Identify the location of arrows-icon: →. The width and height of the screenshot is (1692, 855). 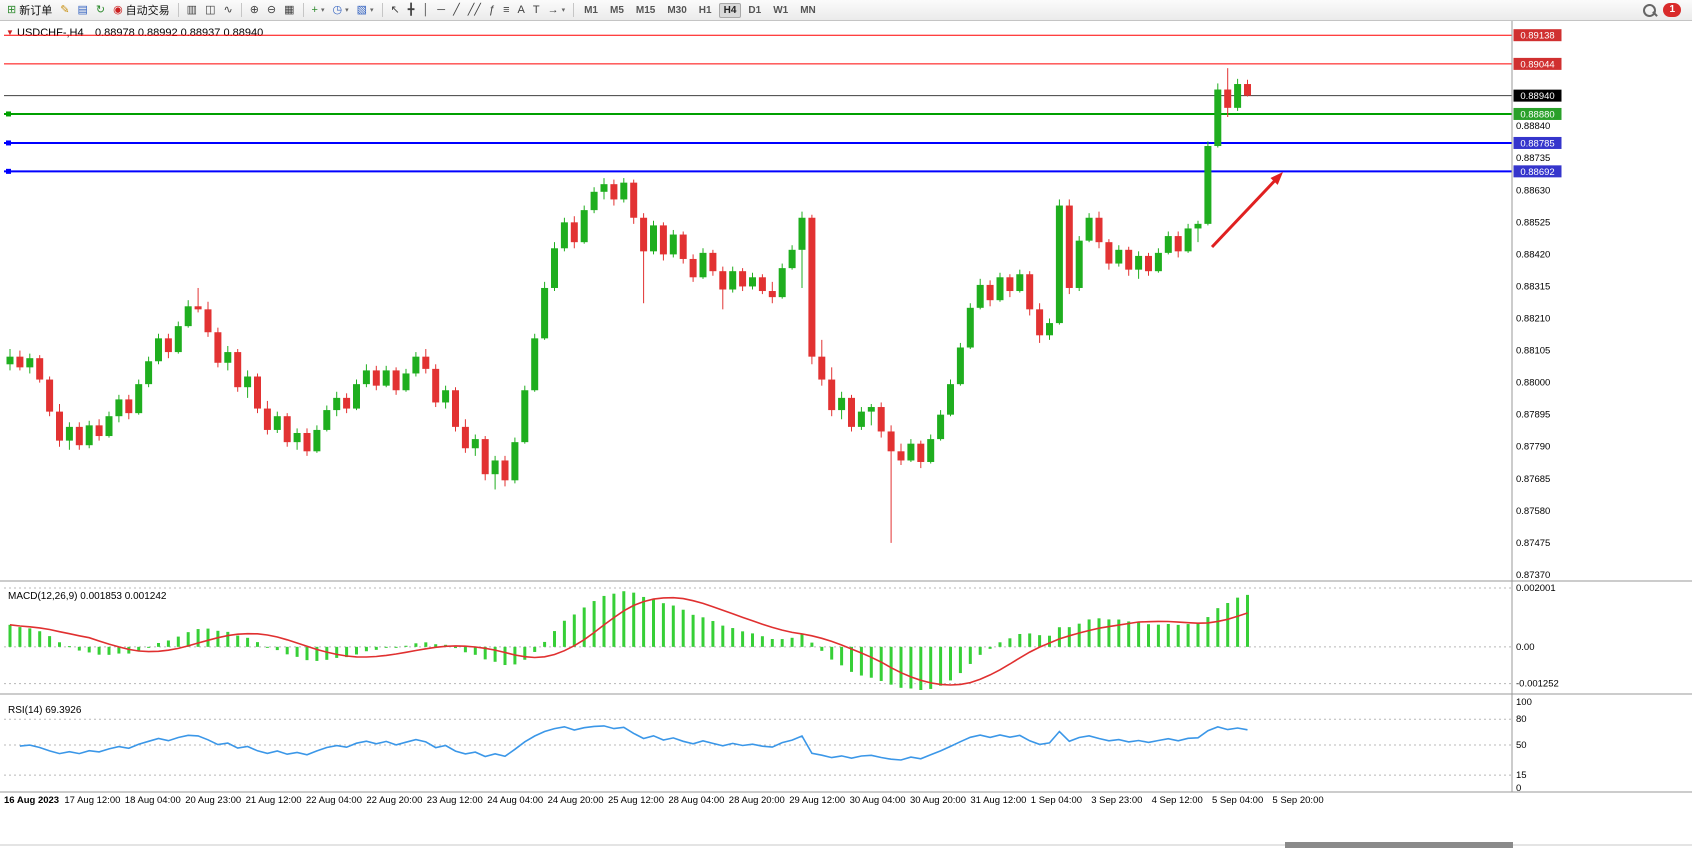
(553, 9).